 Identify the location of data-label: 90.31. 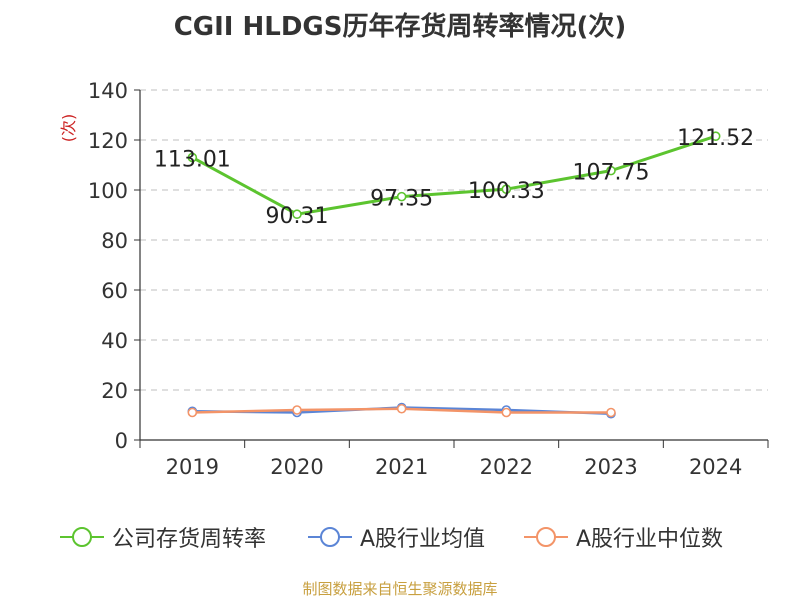
(297, 216).